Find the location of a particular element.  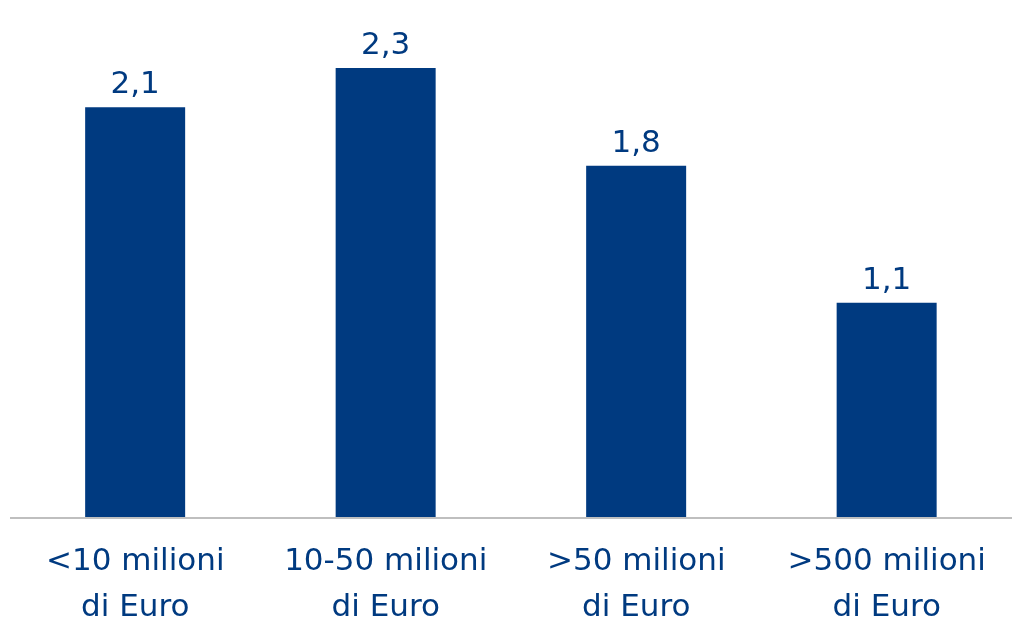

x-tick-label: <10 milioni di Euro is located at coordinates (135, 582).